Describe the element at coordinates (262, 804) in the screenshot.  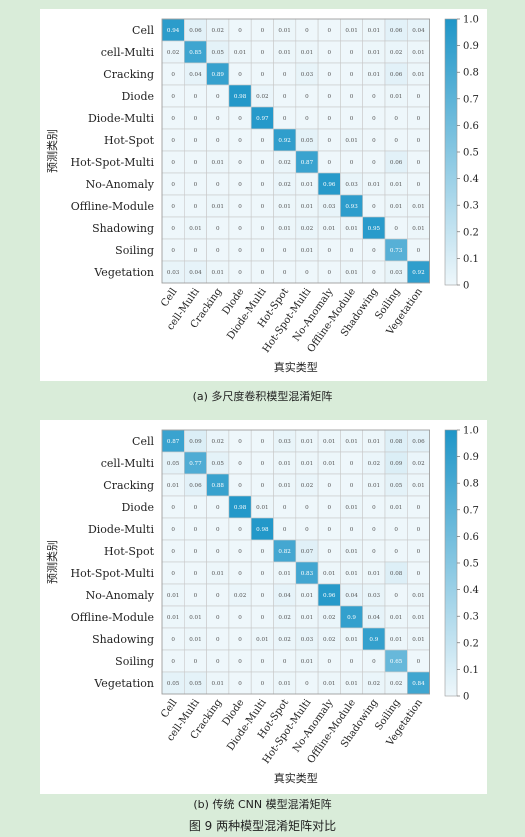
I see `caption-panel-b: (b) 传统 CNN 模型混淆矩阵` at that location.